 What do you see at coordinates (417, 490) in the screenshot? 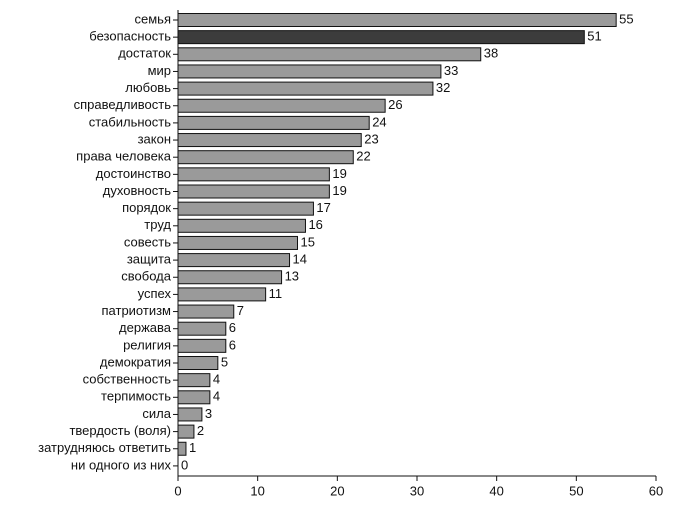
I see `x-tick-label: 30` at bounding box center [417, 490].